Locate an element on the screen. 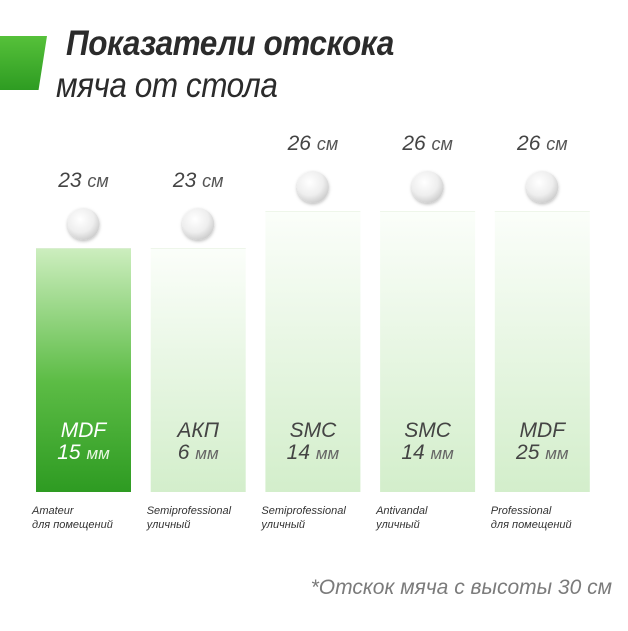 Image resolution: width=628 pixels, height=631 pixels. series-label: Professional is located at coordinates (521, 511).